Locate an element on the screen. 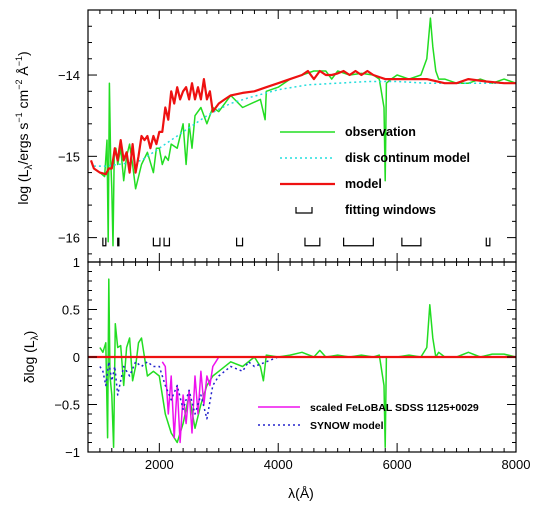 The height and width of the screenshot is (506, 536). legend-label: disk continum model is located at coordinates (407, 158).